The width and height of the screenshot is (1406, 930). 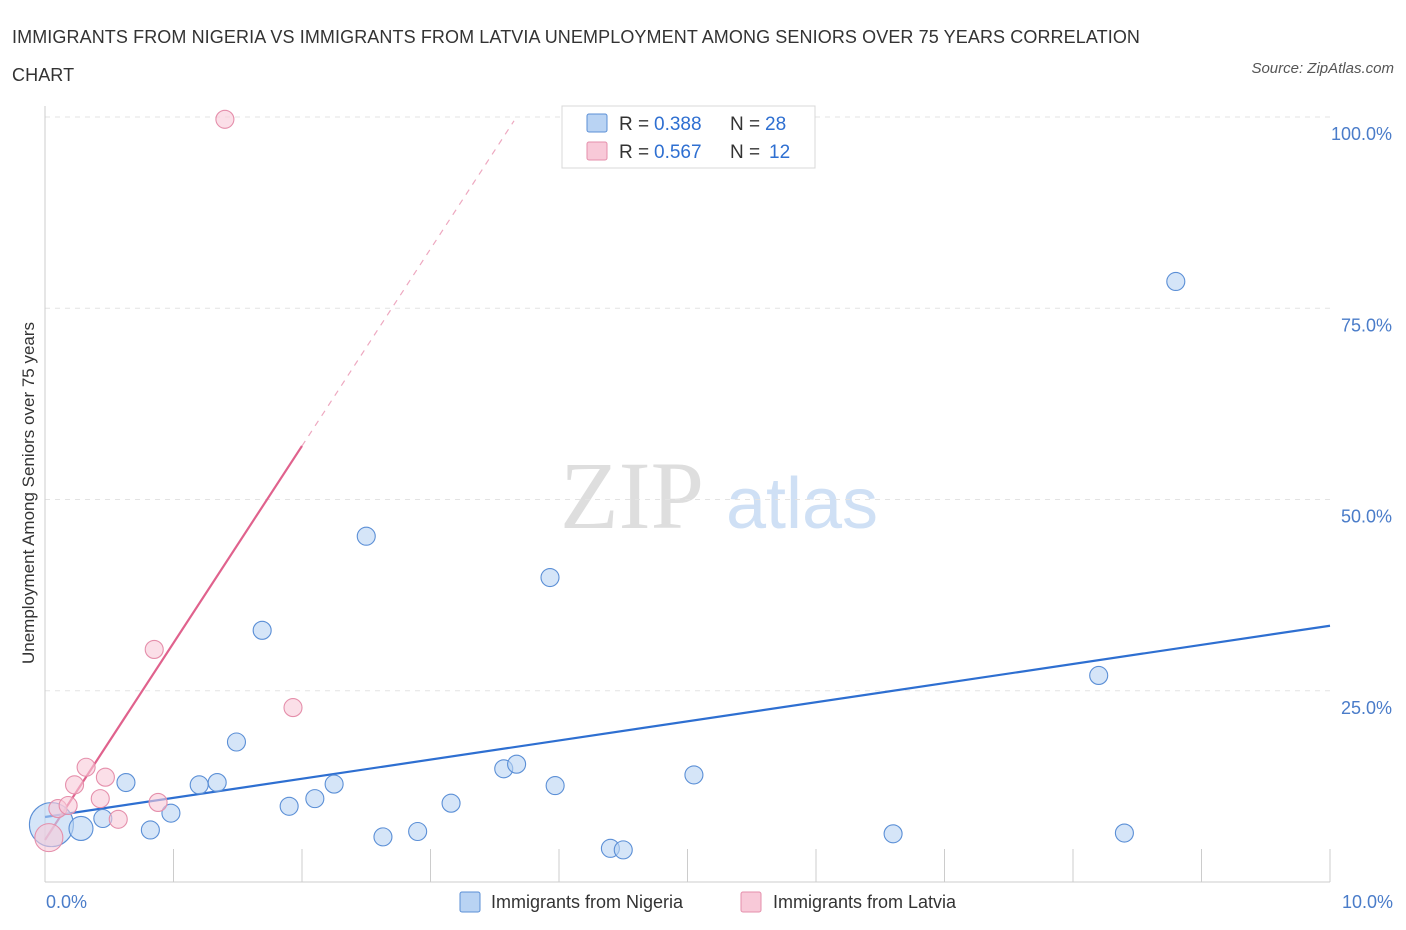 I want to click on legend-n-value-latvia: 12, so click(x=779, y=152).